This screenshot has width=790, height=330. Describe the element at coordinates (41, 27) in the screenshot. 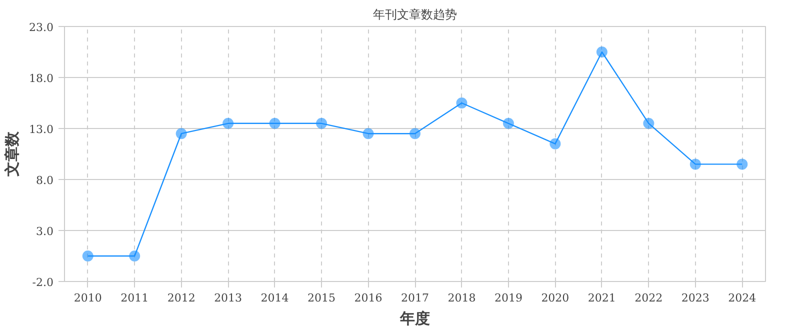

I see `y-tick-label: 23.0` at that location.